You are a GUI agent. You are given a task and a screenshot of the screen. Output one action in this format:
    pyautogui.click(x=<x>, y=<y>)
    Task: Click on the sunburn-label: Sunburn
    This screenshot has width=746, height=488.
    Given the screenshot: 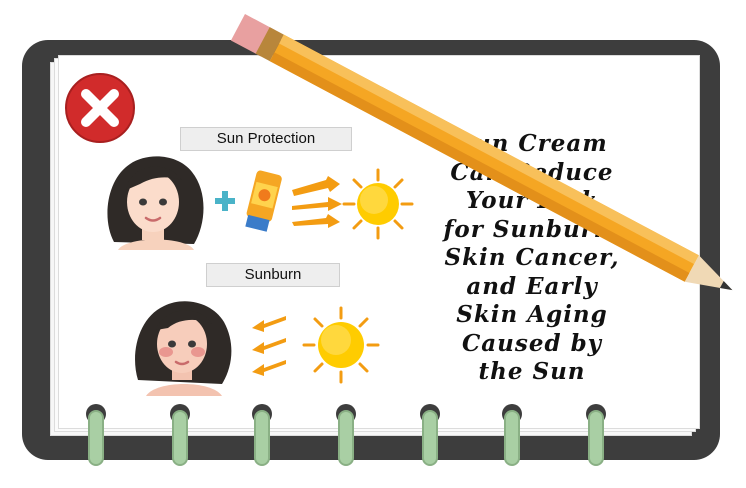 What is the action you would take?
    pyautogui.click(x=273, y=275)
    